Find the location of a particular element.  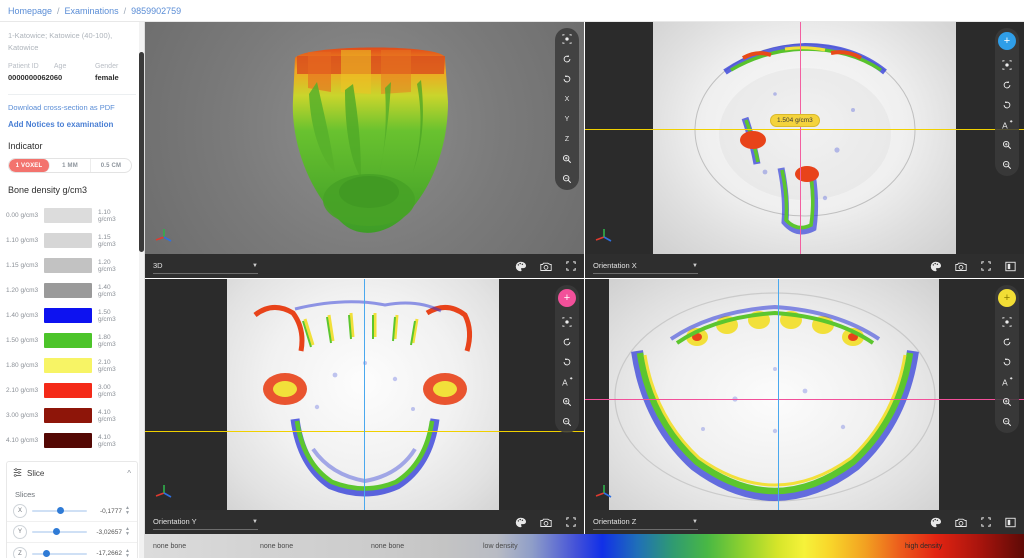

viewport-orientation-x-toolbar: + A is located at coordinates (1007, 102).